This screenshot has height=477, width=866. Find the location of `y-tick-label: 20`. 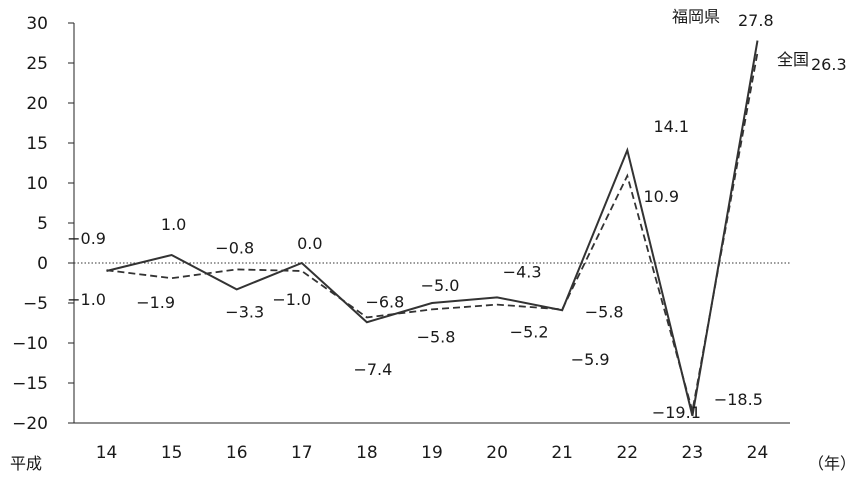

y-tick-label: 20 is located at coordinates (37, 104).